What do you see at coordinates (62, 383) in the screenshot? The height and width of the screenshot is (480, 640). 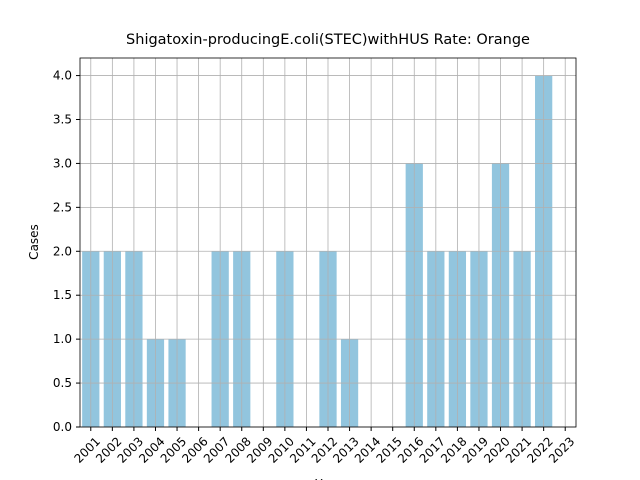 I see `y-tick-label: 0.5` at bounding box center [62, 383].